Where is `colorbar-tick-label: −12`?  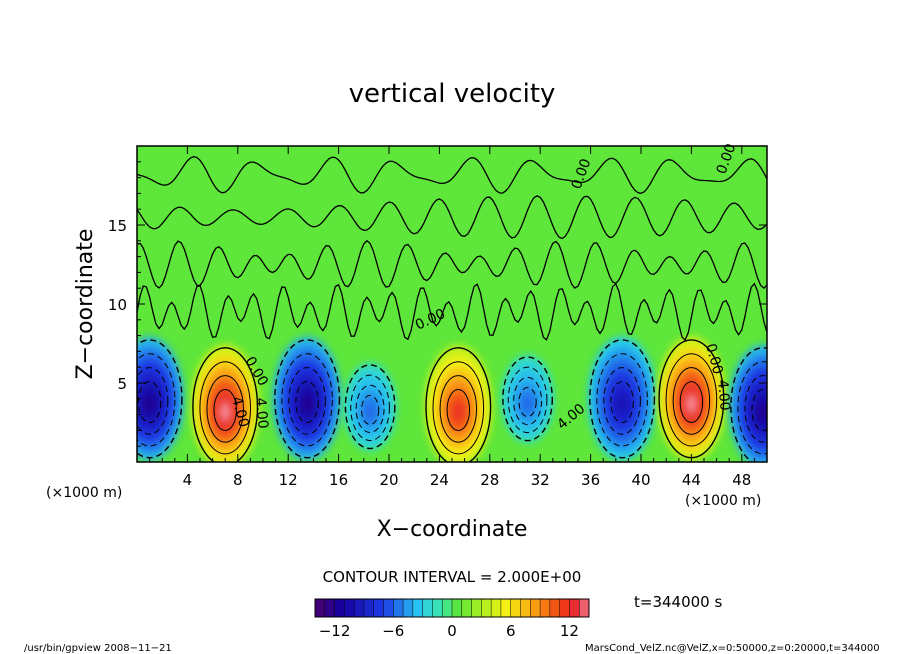
colorbar-tick-label: −12 is located at coordinates (335, 631).